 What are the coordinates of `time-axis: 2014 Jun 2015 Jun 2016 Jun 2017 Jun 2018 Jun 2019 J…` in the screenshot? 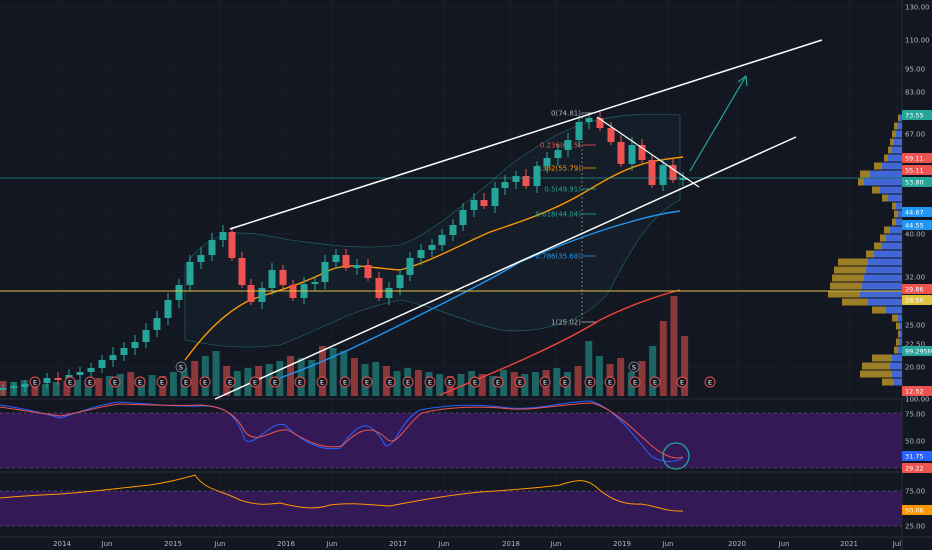 It's located at (477, 544).